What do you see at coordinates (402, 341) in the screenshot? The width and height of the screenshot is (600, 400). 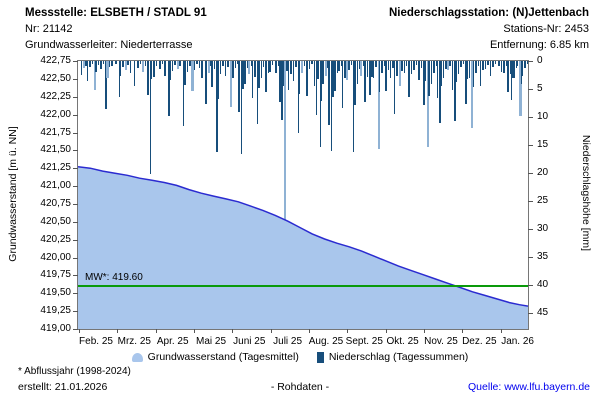 I see `x-axis-tick-label: Okt. 25` at bounding box center [402, 341].